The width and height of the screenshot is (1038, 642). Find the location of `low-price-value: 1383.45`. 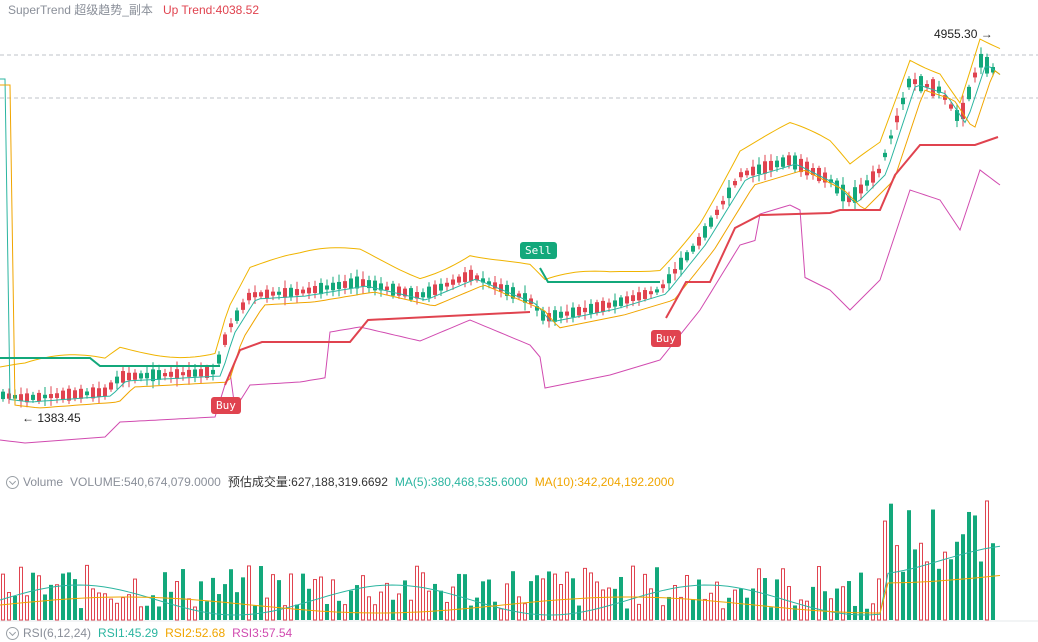

low-price-value: 1383.45 is located at coordinates (59, 418).